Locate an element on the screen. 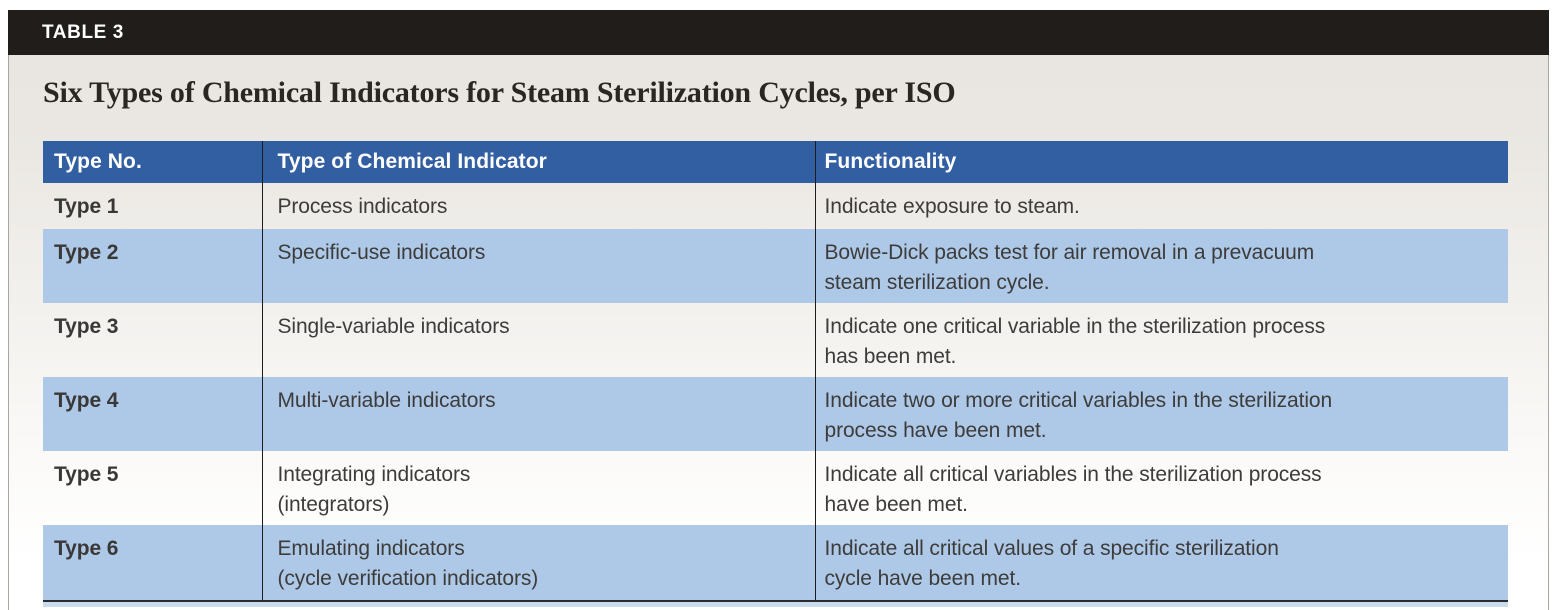  cell-line: (integrators) is located at coordinates (333, 504).